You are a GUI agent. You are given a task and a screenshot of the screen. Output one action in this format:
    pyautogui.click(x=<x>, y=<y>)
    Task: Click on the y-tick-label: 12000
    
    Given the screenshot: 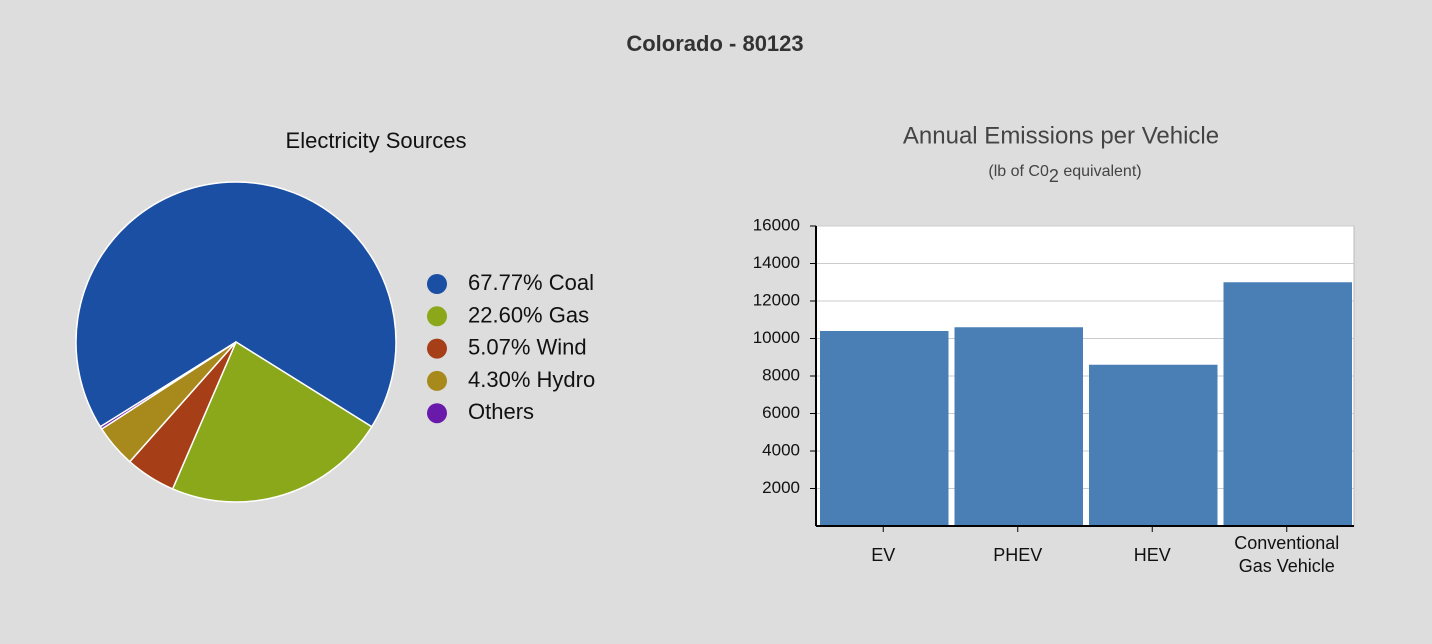 What is the action you would take?
    pyautogui.click(x=776, y=299)
    